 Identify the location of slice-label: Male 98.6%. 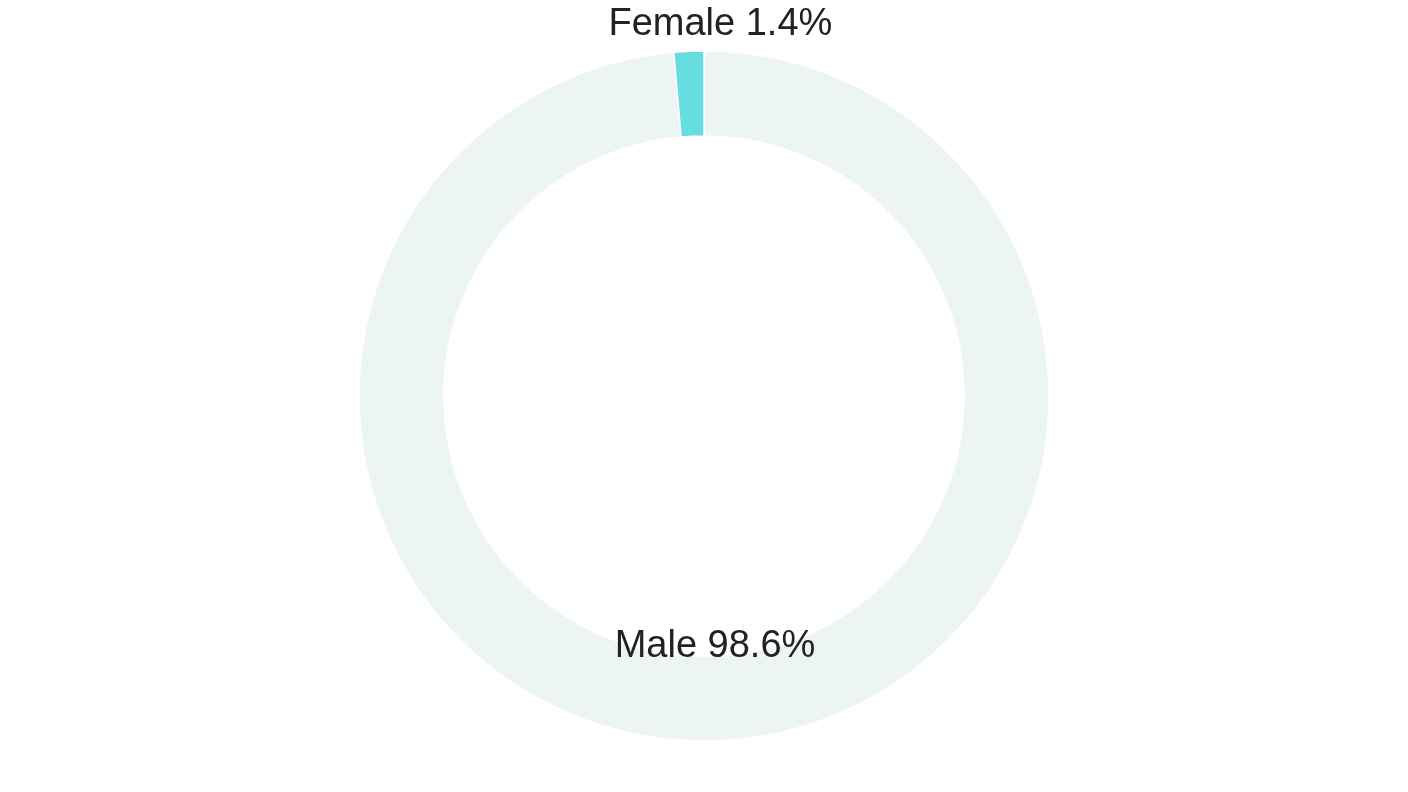
(715, 643).